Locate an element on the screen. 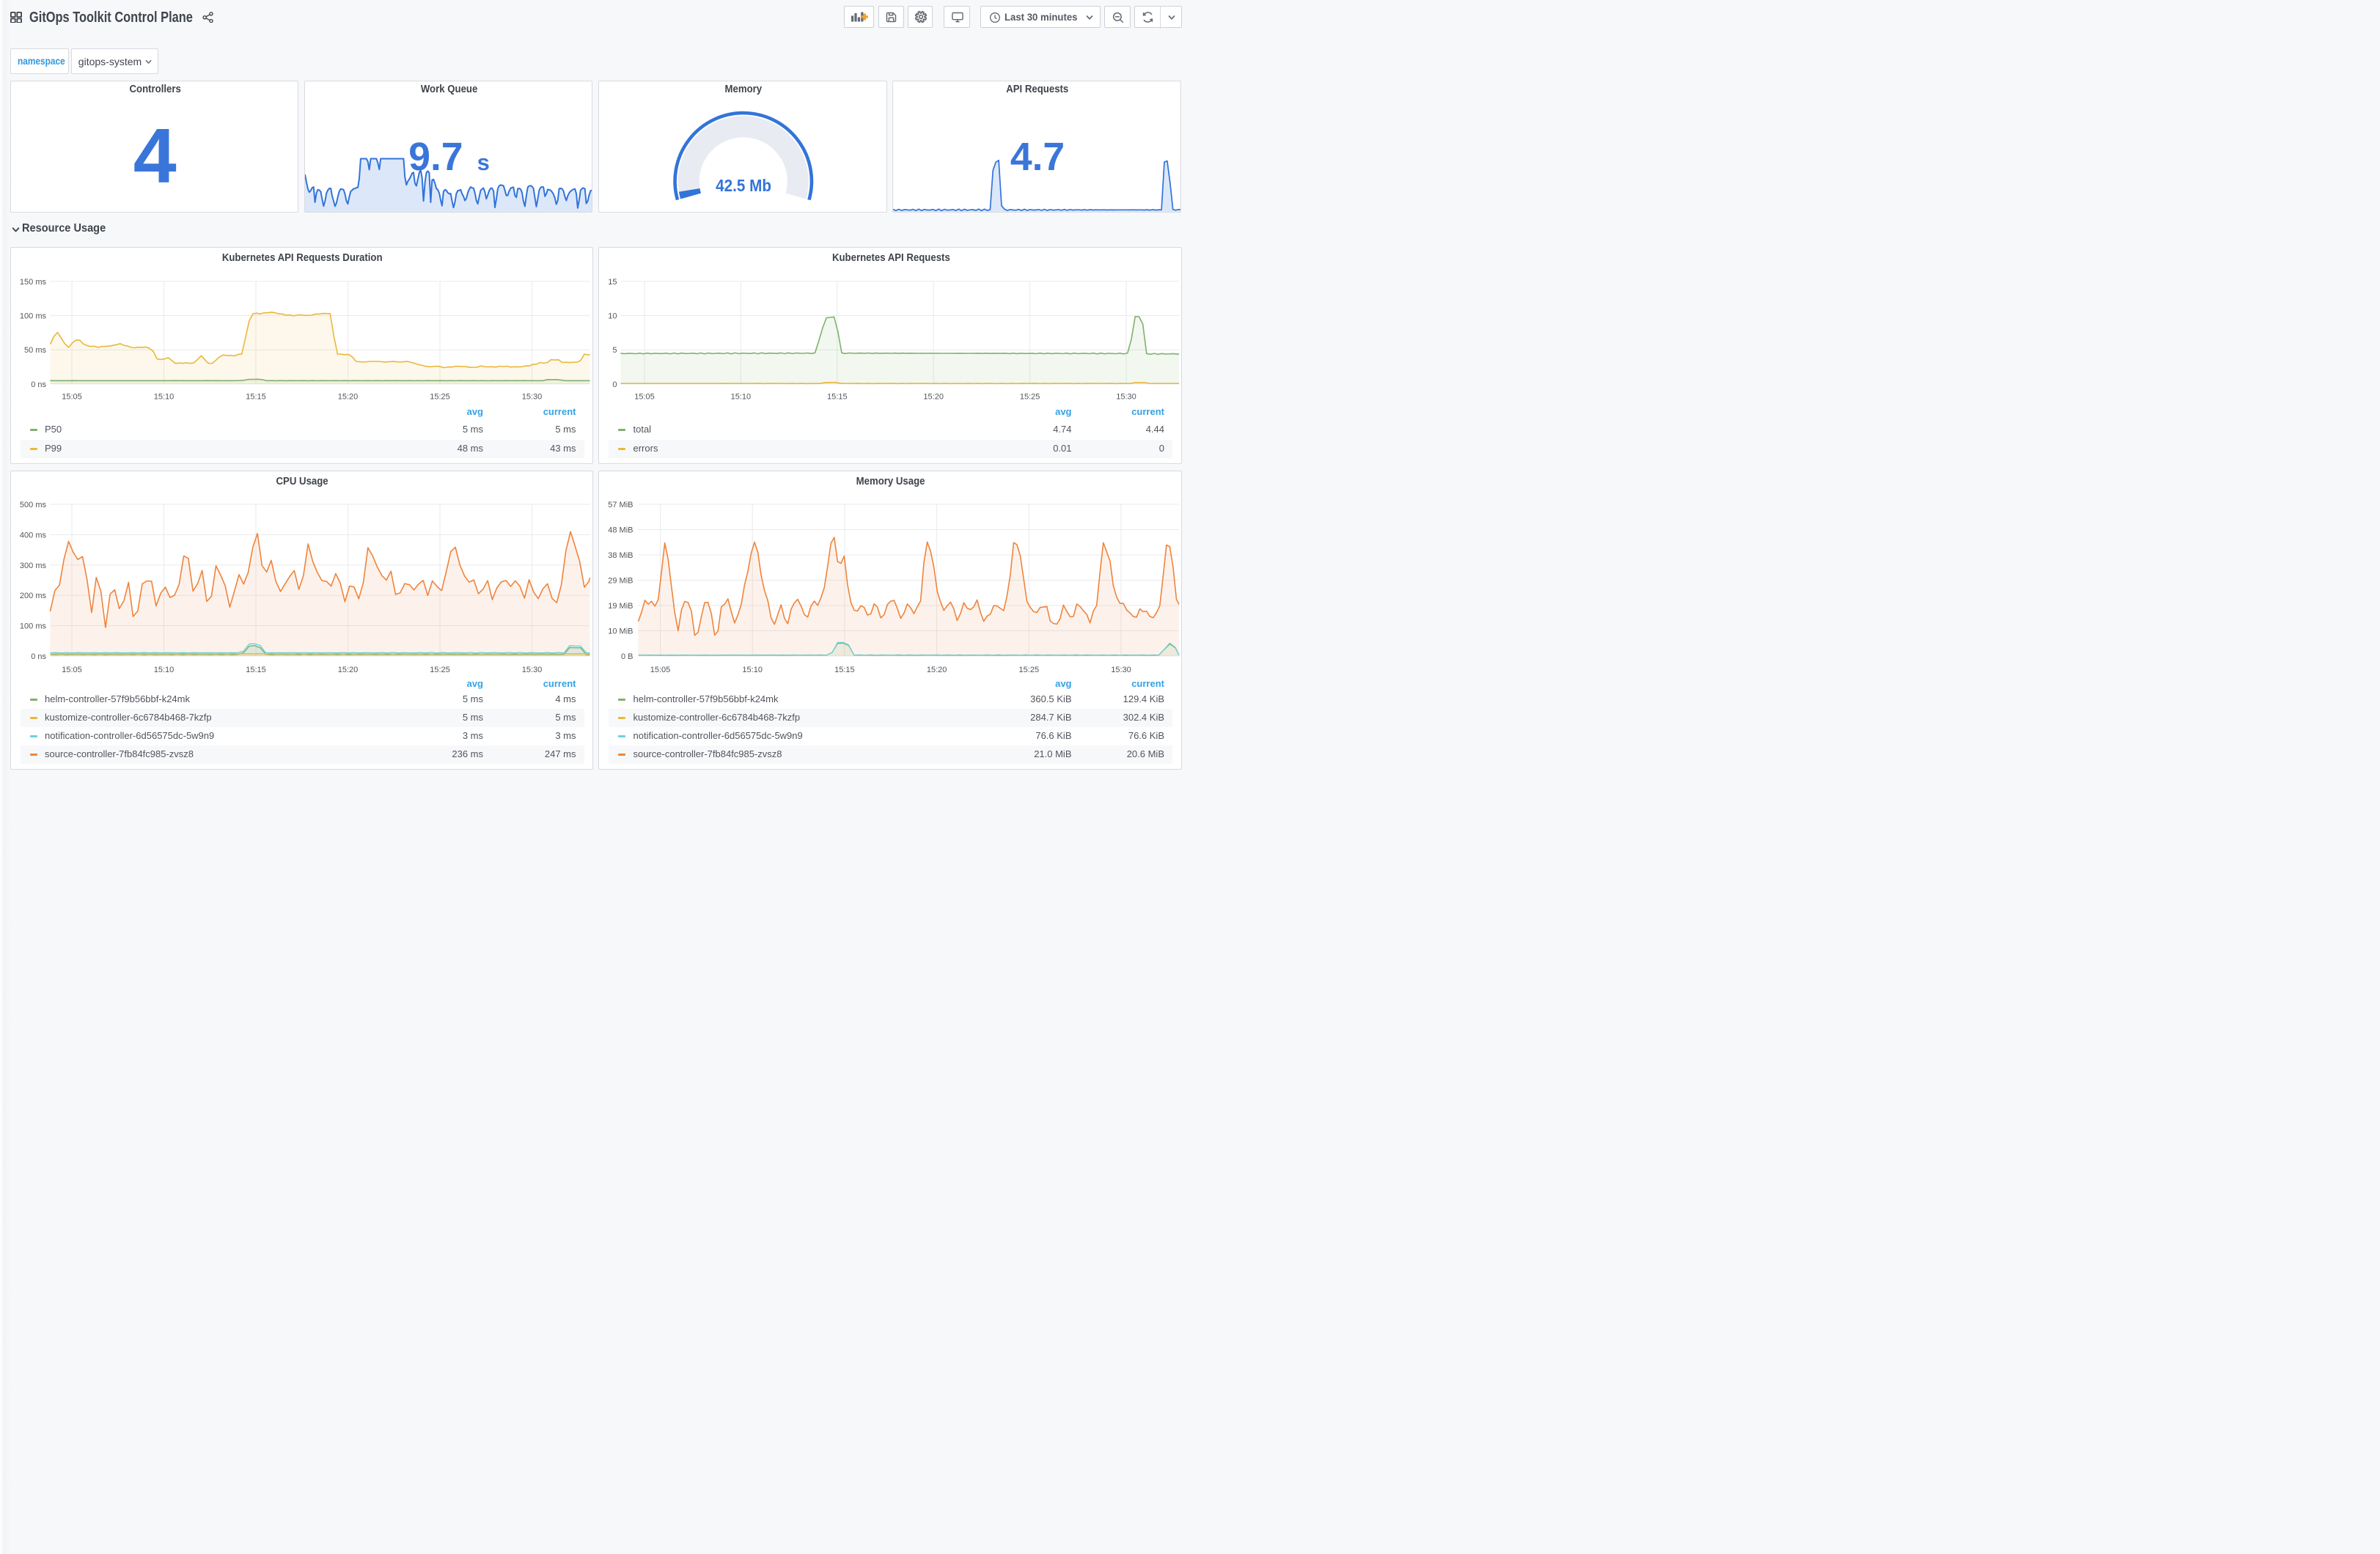 Image resolution: width=2380 pixels, height=1554 pixels. svg-text: 10 MiB is located at coordinates (620, 631).